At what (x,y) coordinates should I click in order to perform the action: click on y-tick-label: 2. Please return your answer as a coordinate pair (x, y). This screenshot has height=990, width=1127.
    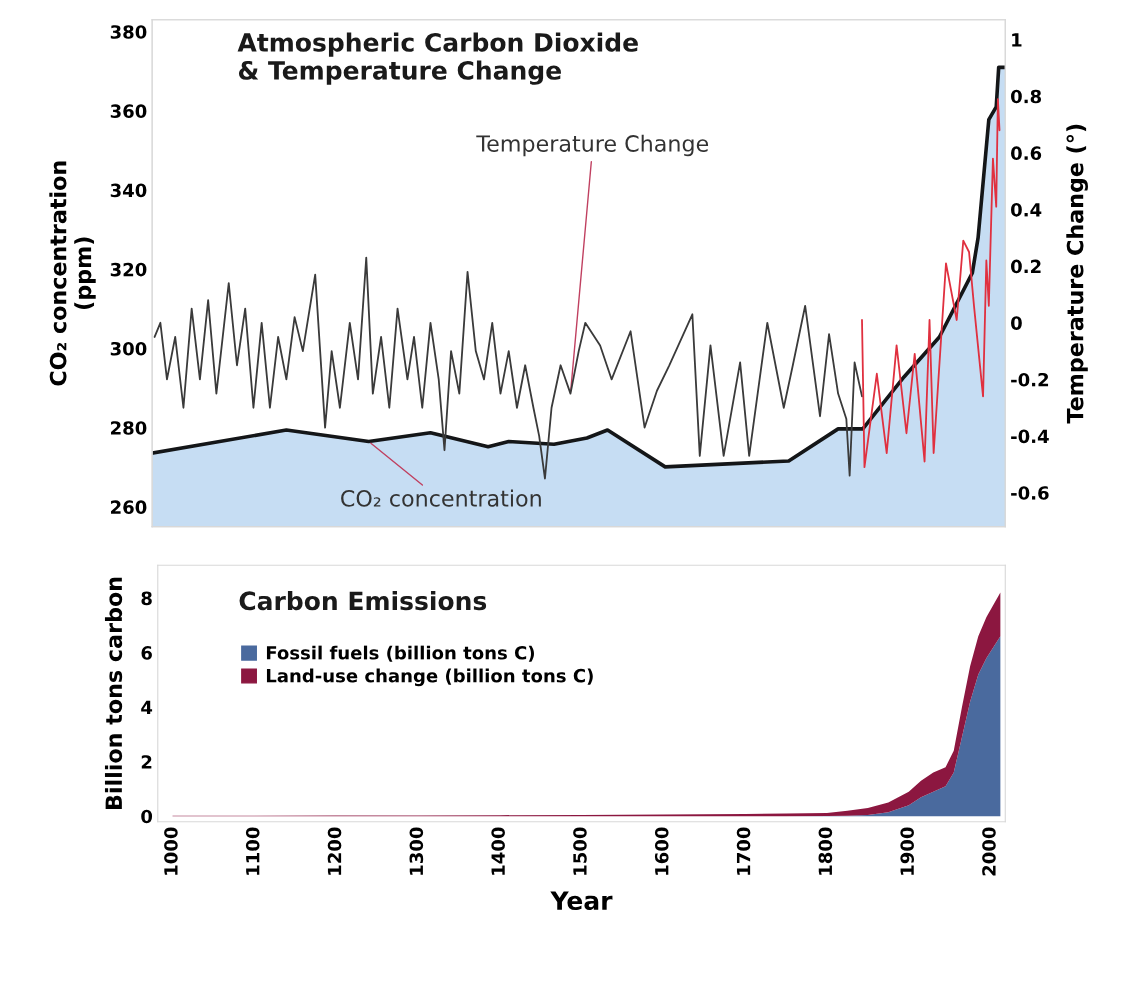
    Looking at the image, I should click on (146, 762).